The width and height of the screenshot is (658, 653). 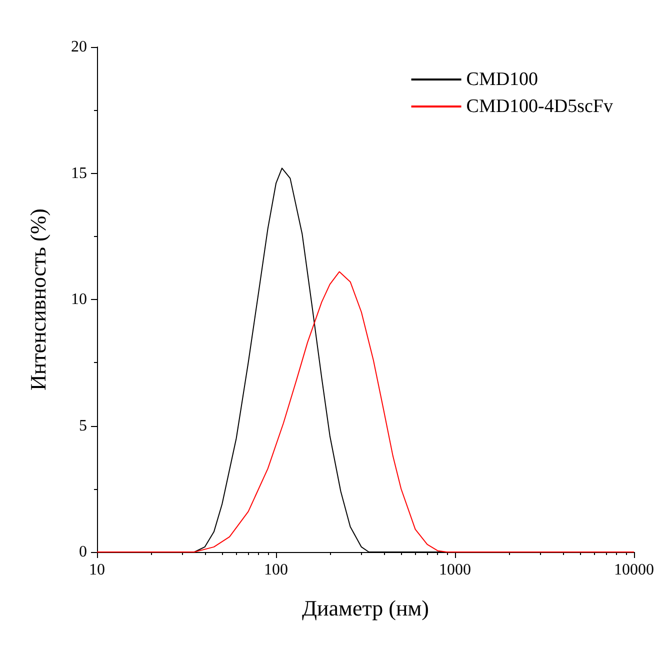 I want to click on x-axis-title: Диаметр (нм), so click(x=365, y=608).